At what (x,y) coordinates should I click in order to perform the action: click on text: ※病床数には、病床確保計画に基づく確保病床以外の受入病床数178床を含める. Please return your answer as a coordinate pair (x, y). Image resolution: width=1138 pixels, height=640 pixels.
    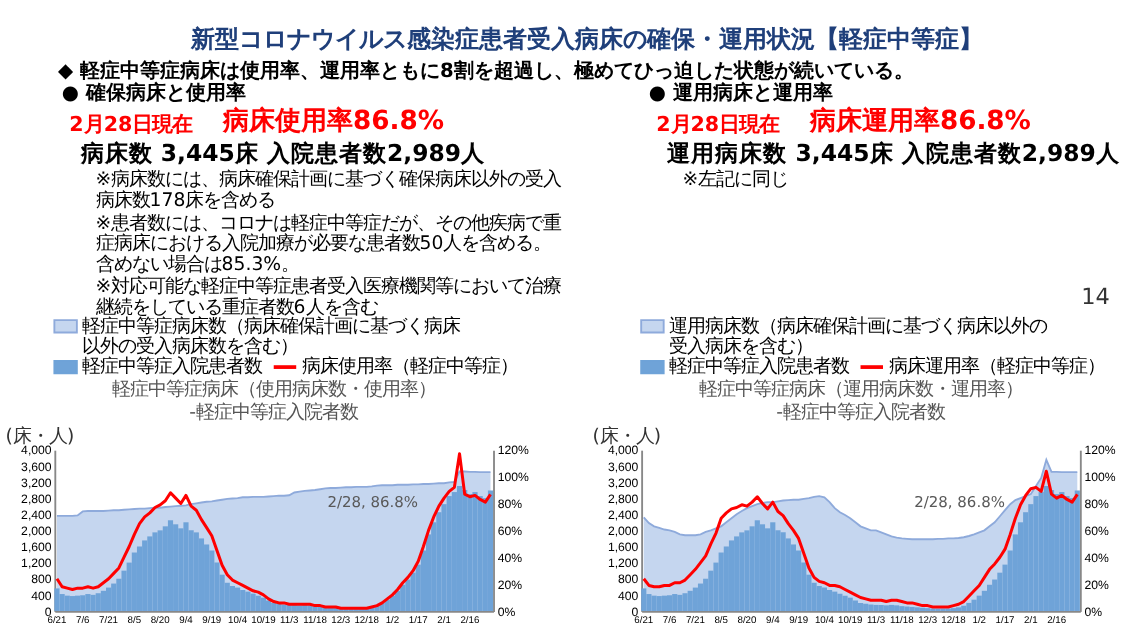
    Looking at the image, I should click on (328, 191).